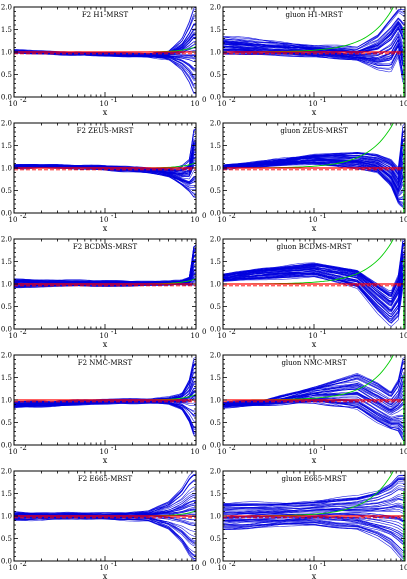 This screenshot has width=407, height=579. I want to click on panel-title: F2 BCDMS-MRST, so click(105, 247).